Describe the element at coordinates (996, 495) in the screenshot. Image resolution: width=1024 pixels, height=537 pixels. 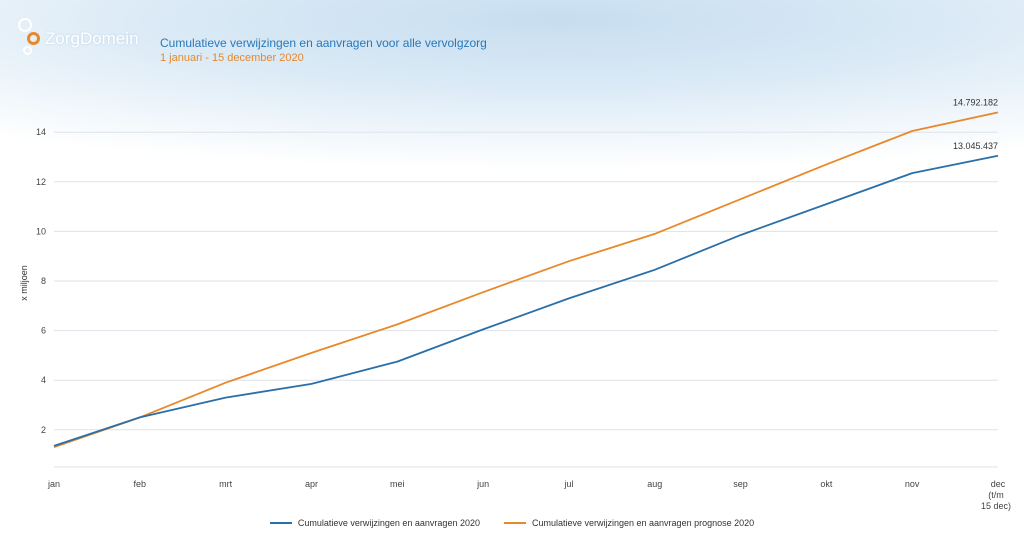
I see `x-tick-note-dec-0: (t/m` at that location.